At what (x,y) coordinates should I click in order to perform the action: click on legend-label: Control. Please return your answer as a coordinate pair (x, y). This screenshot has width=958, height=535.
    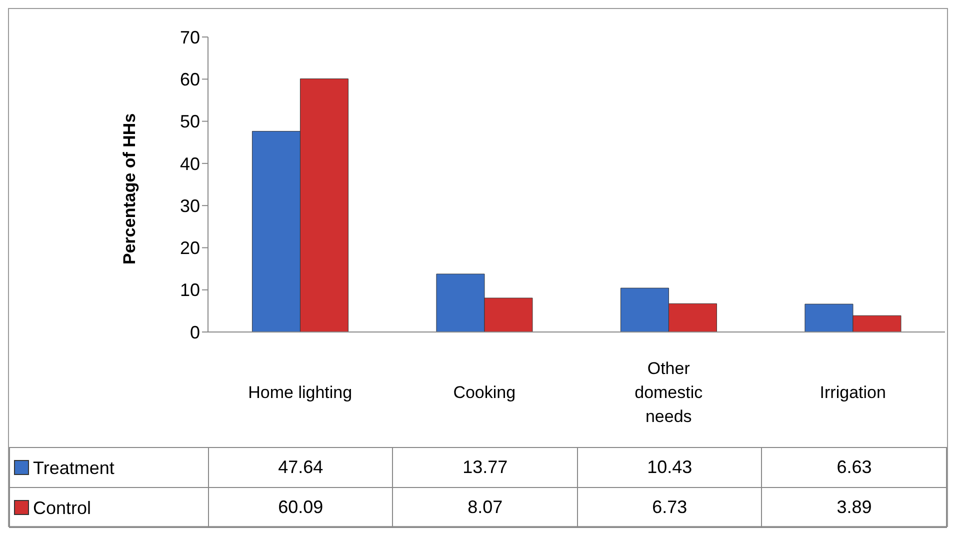
    Looking at the image, I should click on (62, 507).